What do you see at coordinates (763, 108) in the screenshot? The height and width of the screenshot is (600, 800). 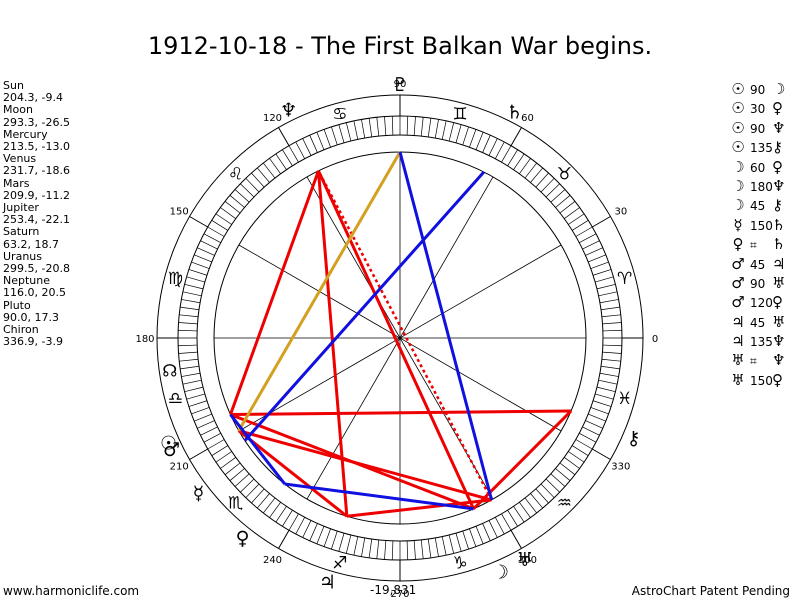 I see `aspect-row: ☉ 30 ♀` at bounding box center [763, 108].